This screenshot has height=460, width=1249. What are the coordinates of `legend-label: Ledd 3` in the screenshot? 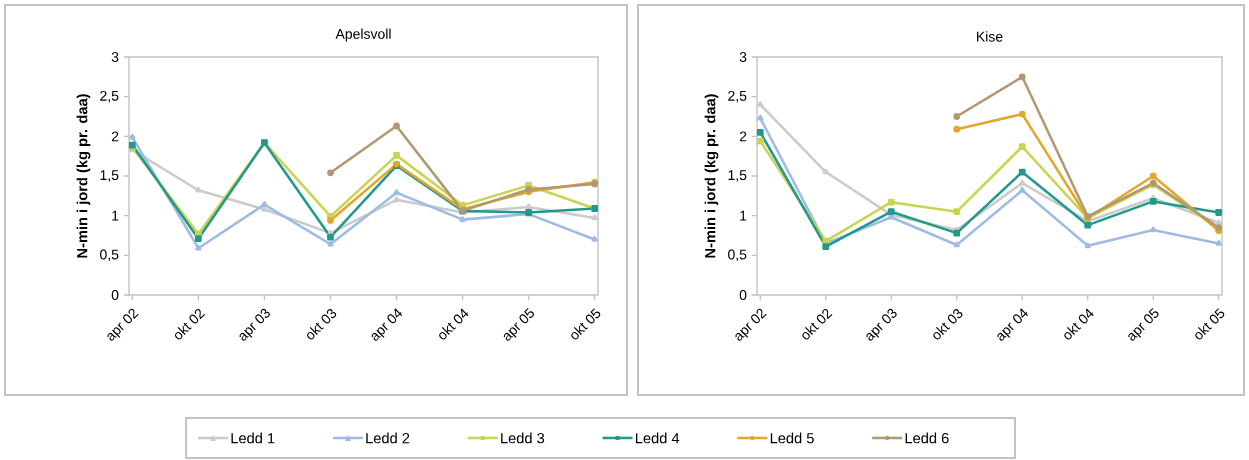 It's located at (523, 438).